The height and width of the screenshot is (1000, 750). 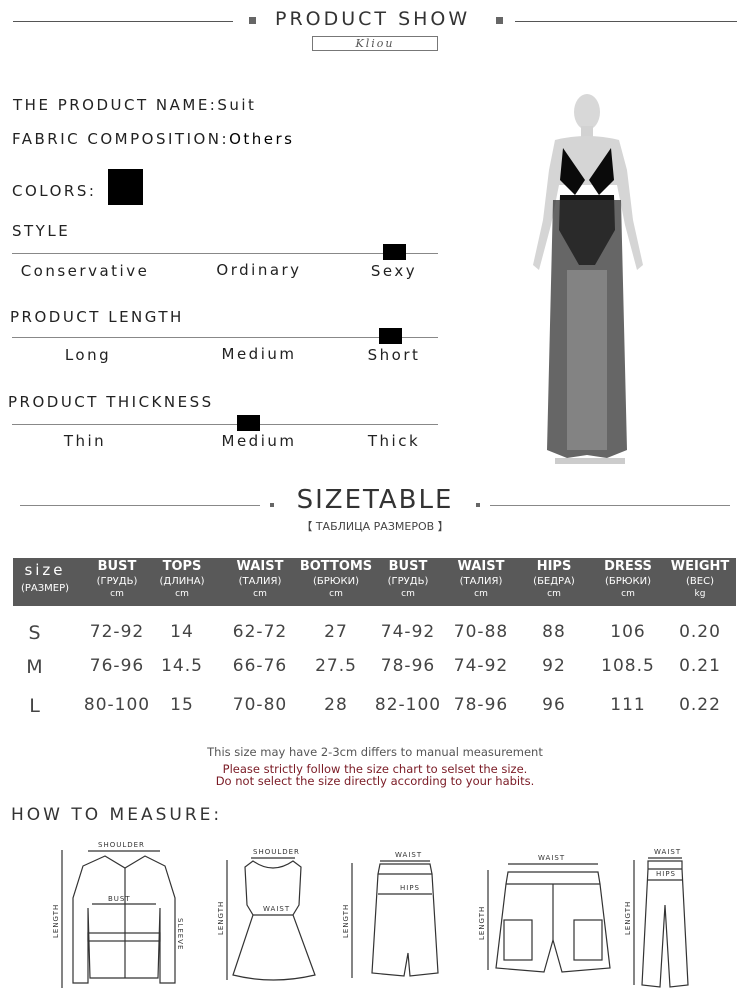 I want to click on table-cell: 111, so click(x=628, y=705).